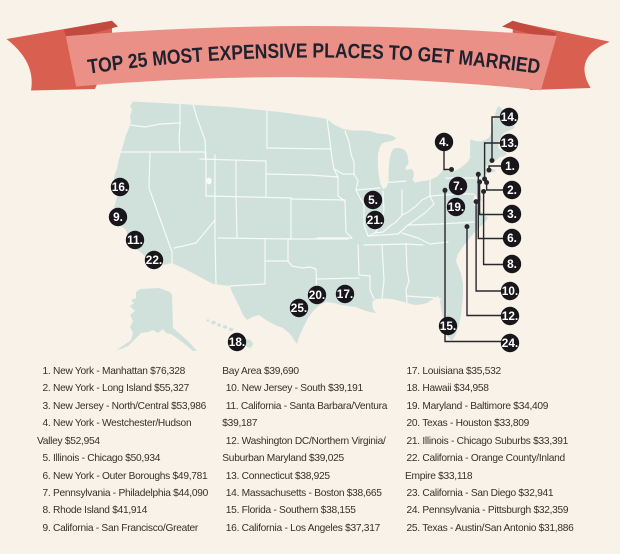 The height and width of the screenshot is (554, 620). What do you see at coordinates (509, 117) in the screenshot?
I see `svg-text: 14.` at bounding box center [509, 117].